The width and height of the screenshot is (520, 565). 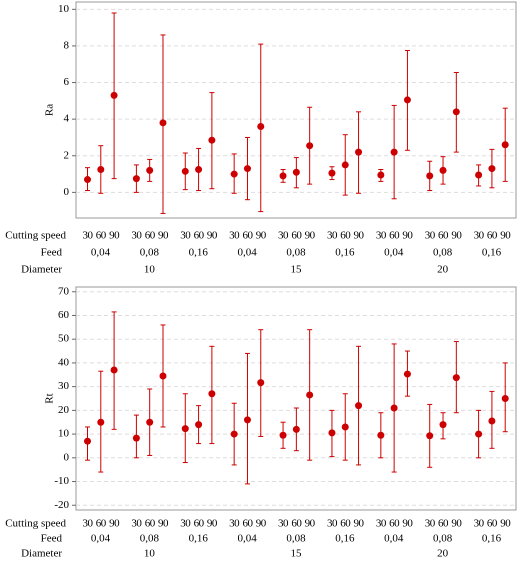 What do you see at coordinates (35, 524) in the screenshot?
I see `level-name: Cutting speed` at bounding box center [35, 524].